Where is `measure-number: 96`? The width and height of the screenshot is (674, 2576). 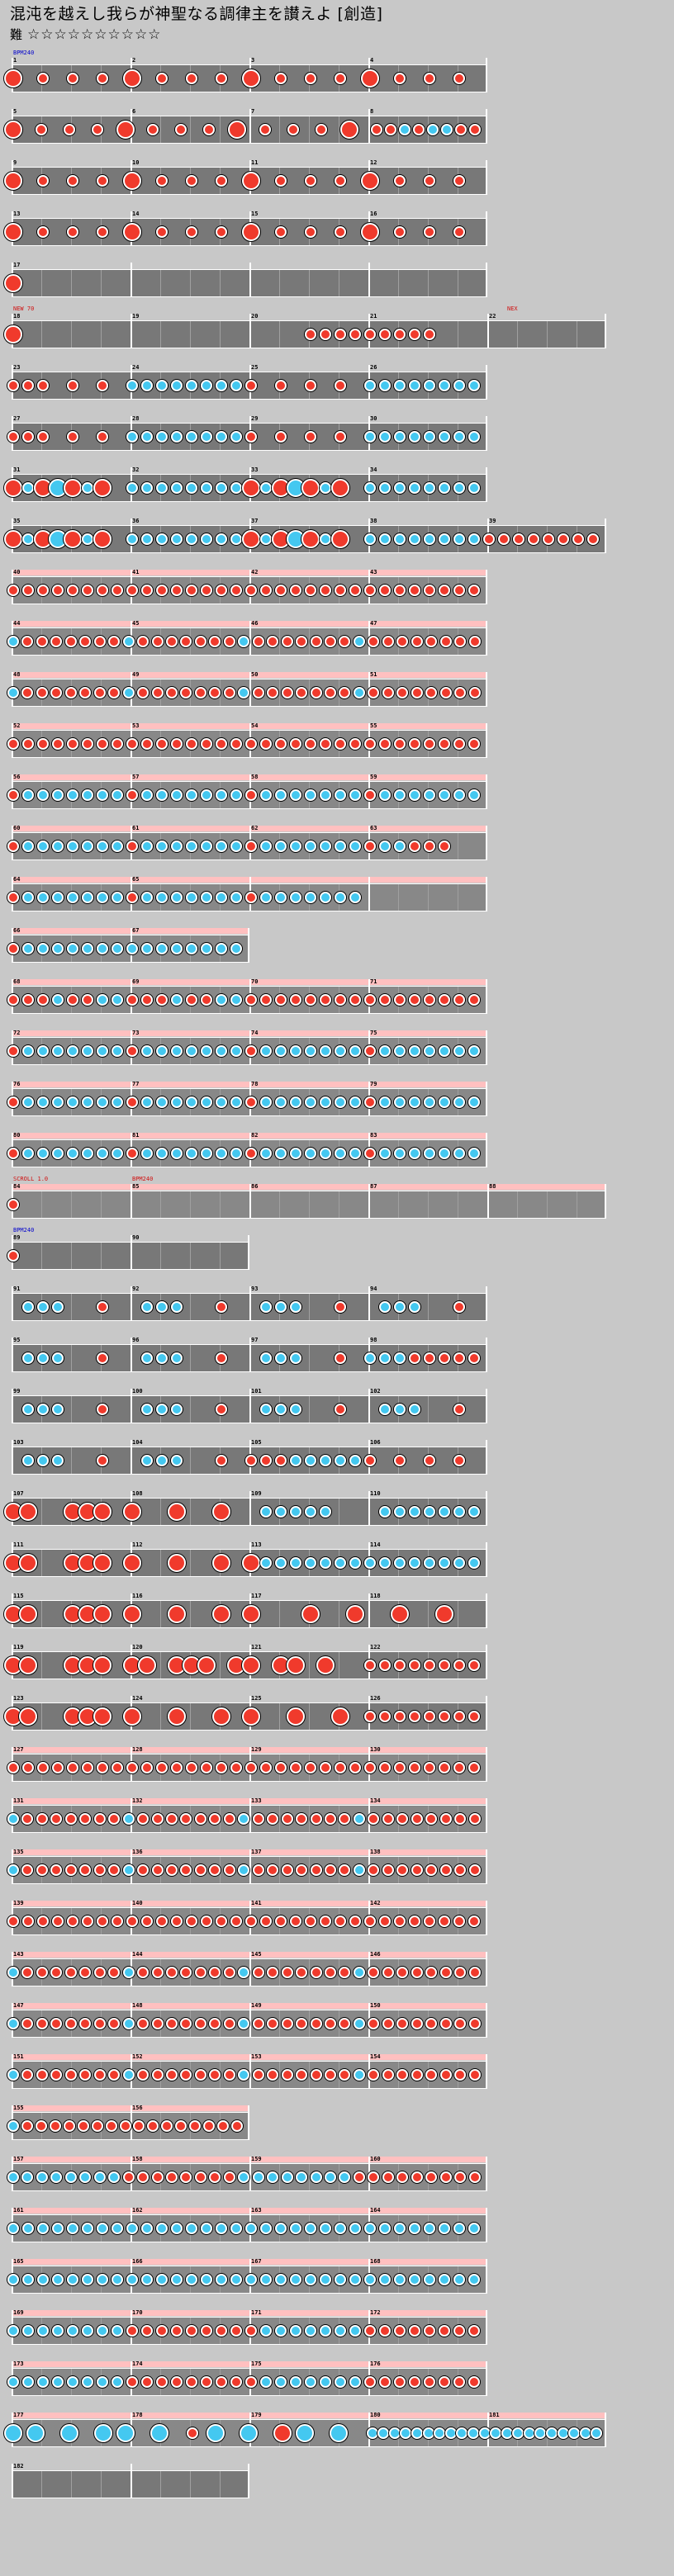
measure-number: 96 is located at coordinates (136, 1340).